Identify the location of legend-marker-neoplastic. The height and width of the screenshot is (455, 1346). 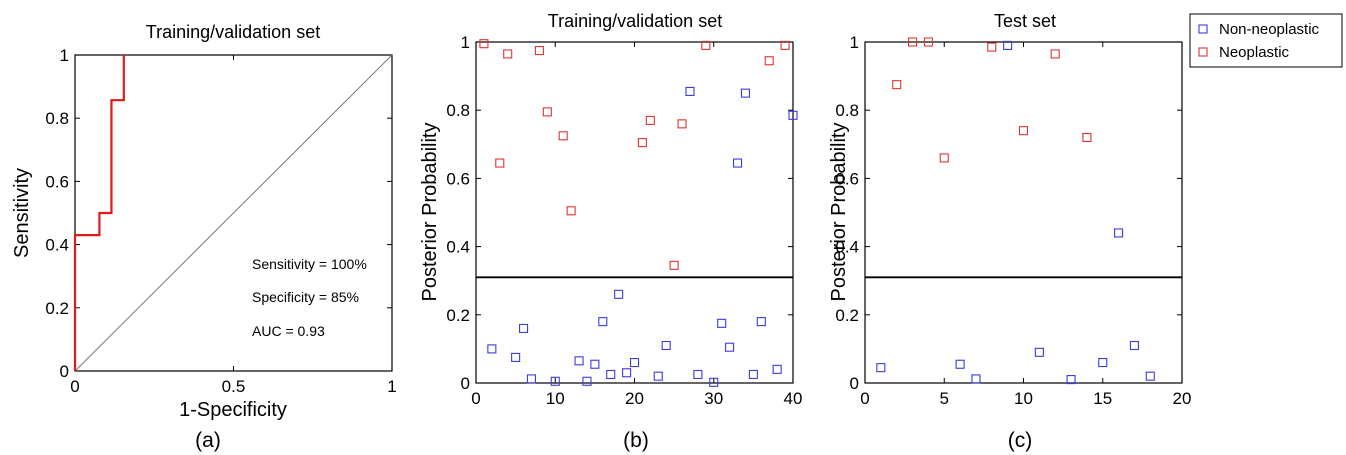
(1203, 52).